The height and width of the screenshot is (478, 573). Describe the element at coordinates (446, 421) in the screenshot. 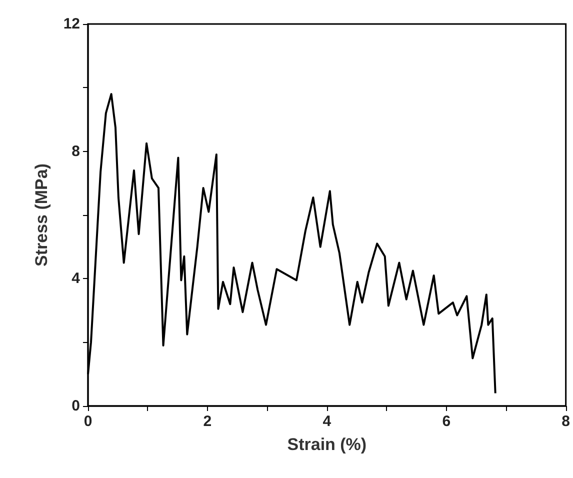

I see `x-tick-label: 6` at that location.